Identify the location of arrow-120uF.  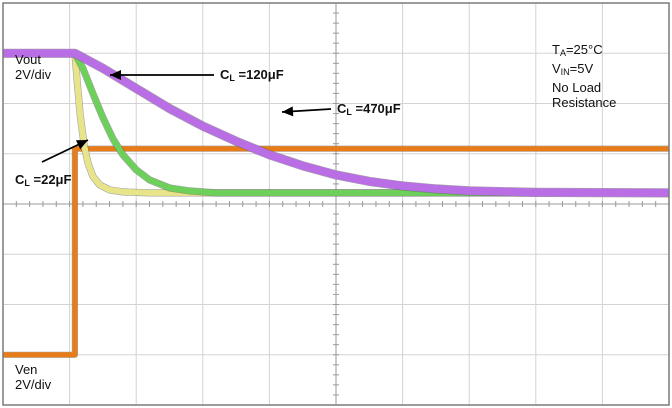
(162, 75).